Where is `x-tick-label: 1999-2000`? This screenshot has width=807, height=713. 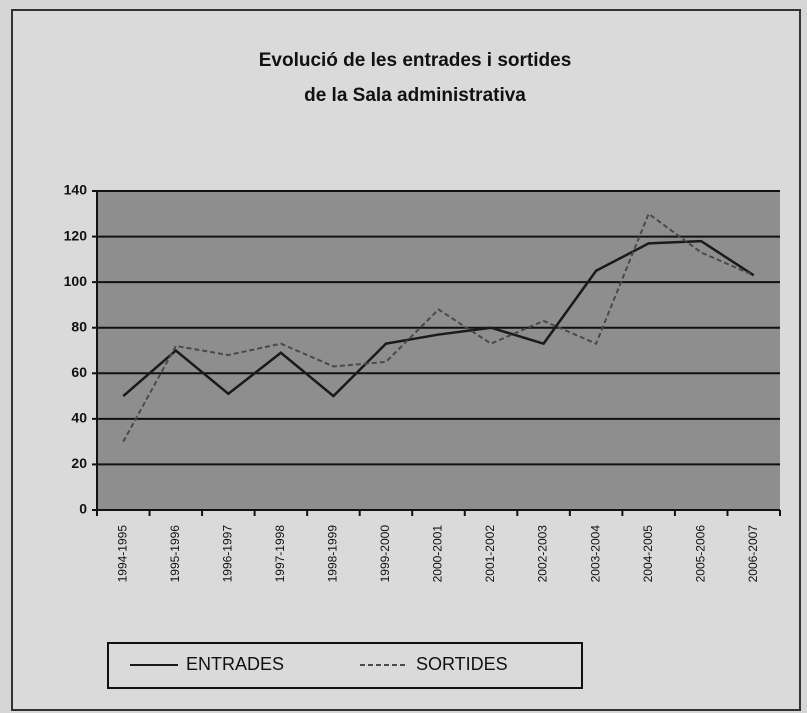
x-tick-label: 1999-2000 is located at coordinates (385, 554).